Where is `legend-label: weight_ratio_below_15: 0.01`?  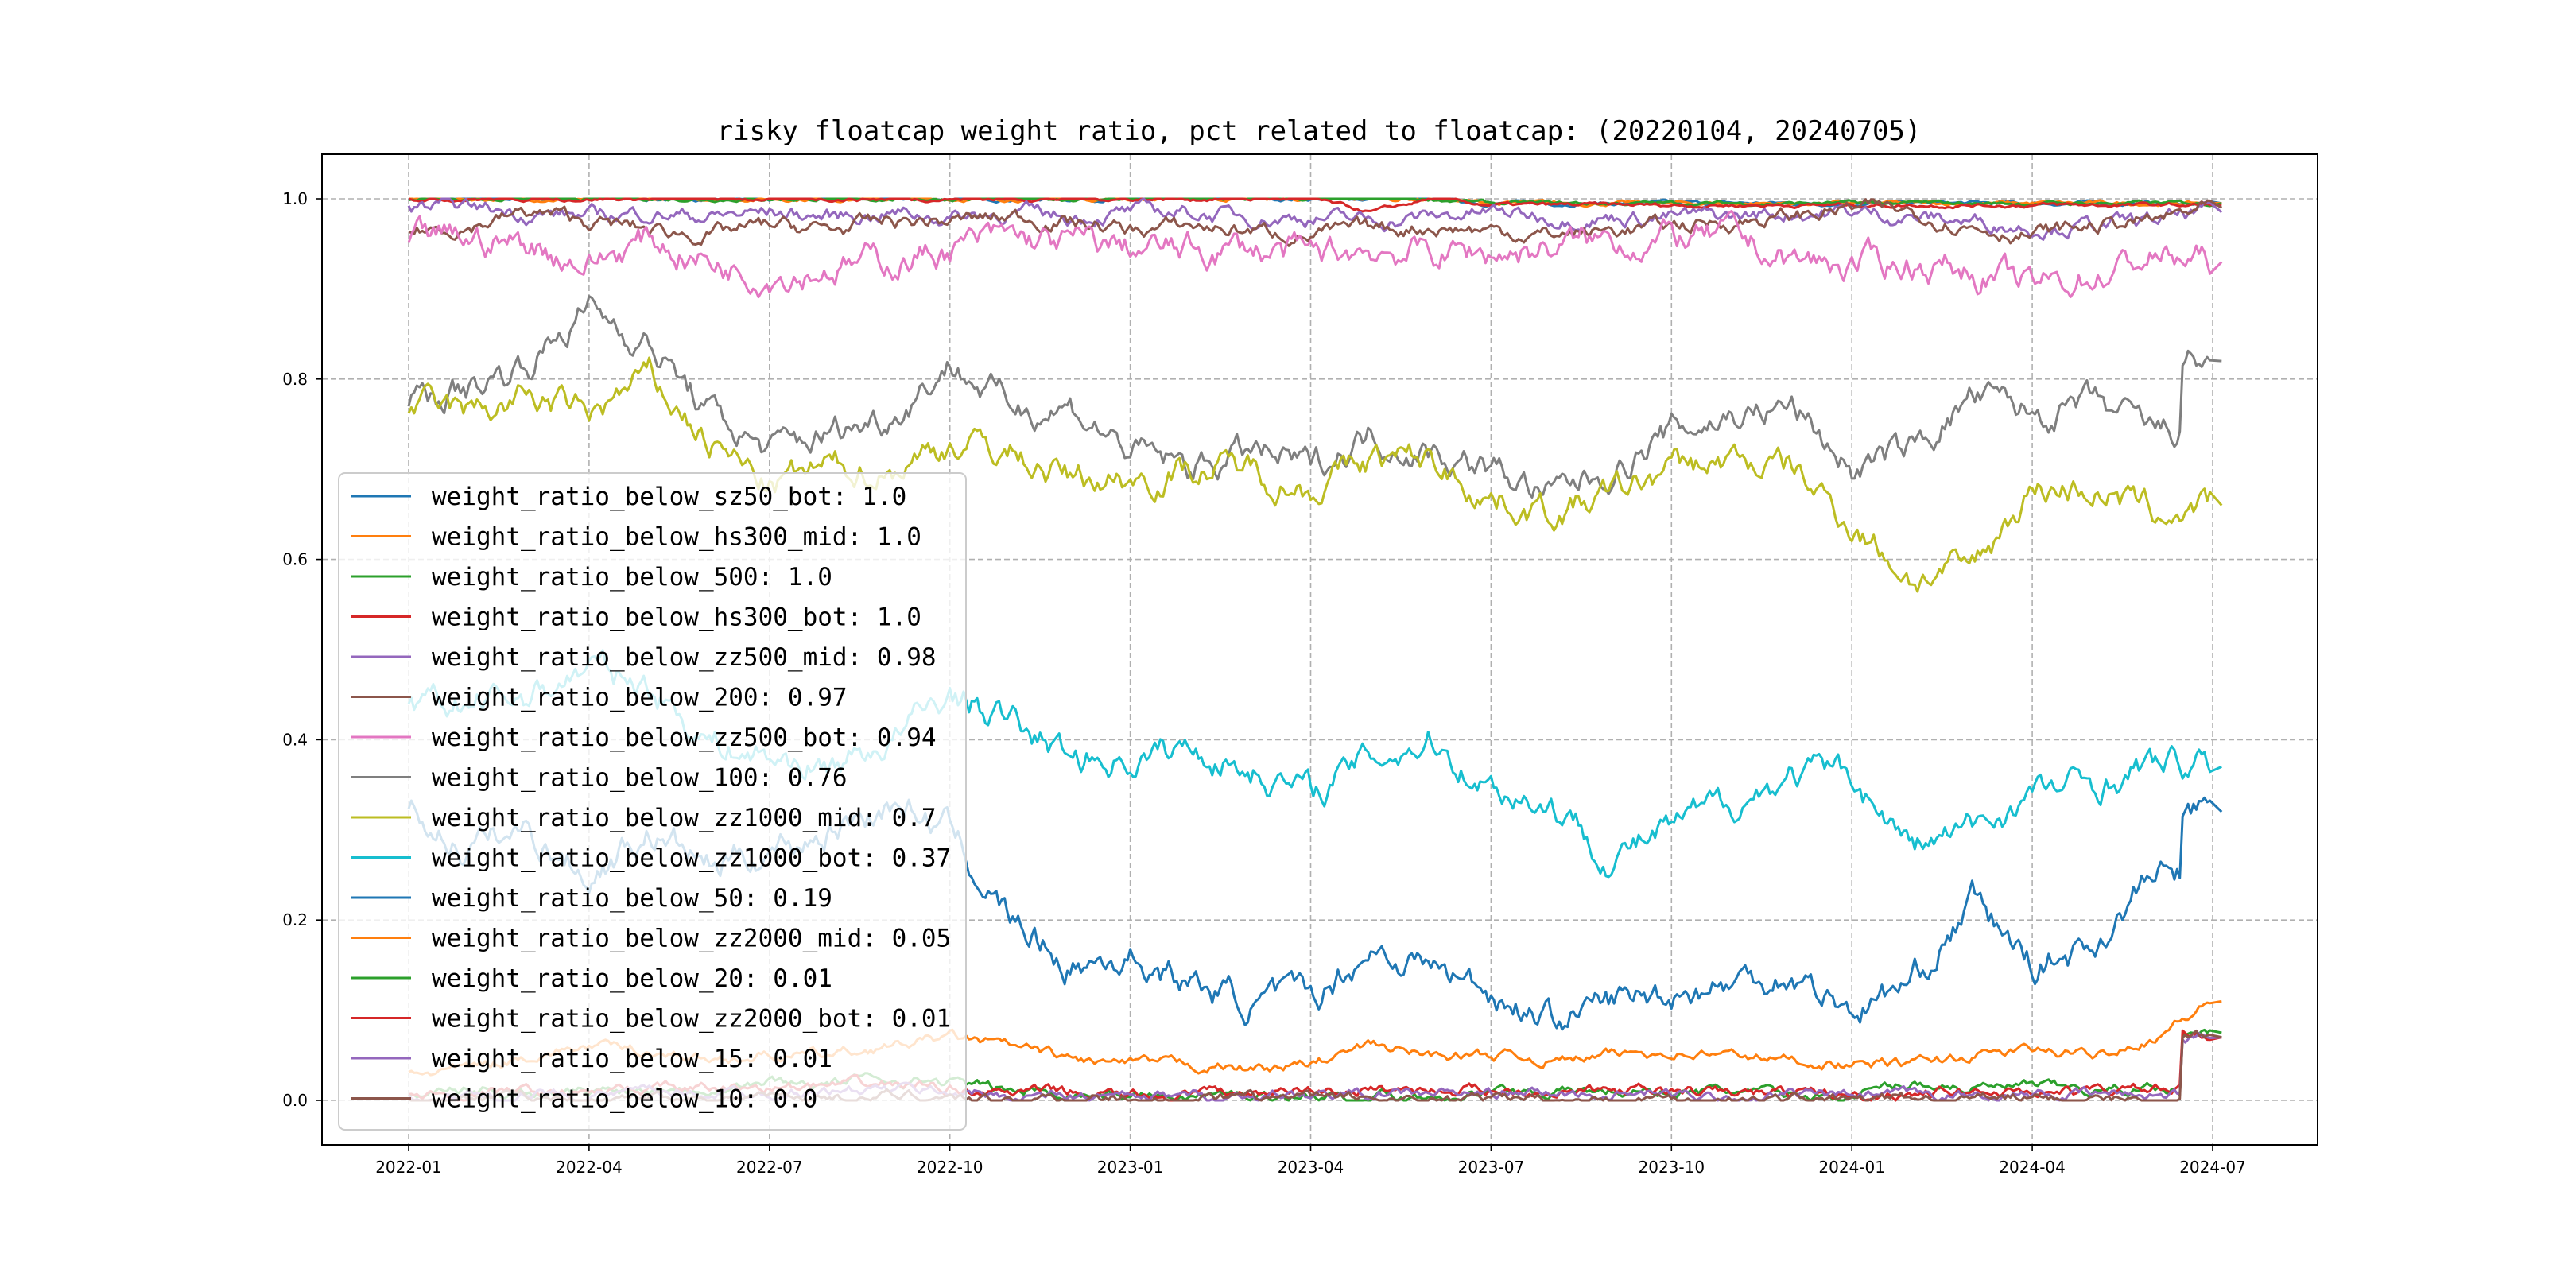 legend-label: weight_ratio_below_15: 0.01 is located at coordinates (632, 1059).